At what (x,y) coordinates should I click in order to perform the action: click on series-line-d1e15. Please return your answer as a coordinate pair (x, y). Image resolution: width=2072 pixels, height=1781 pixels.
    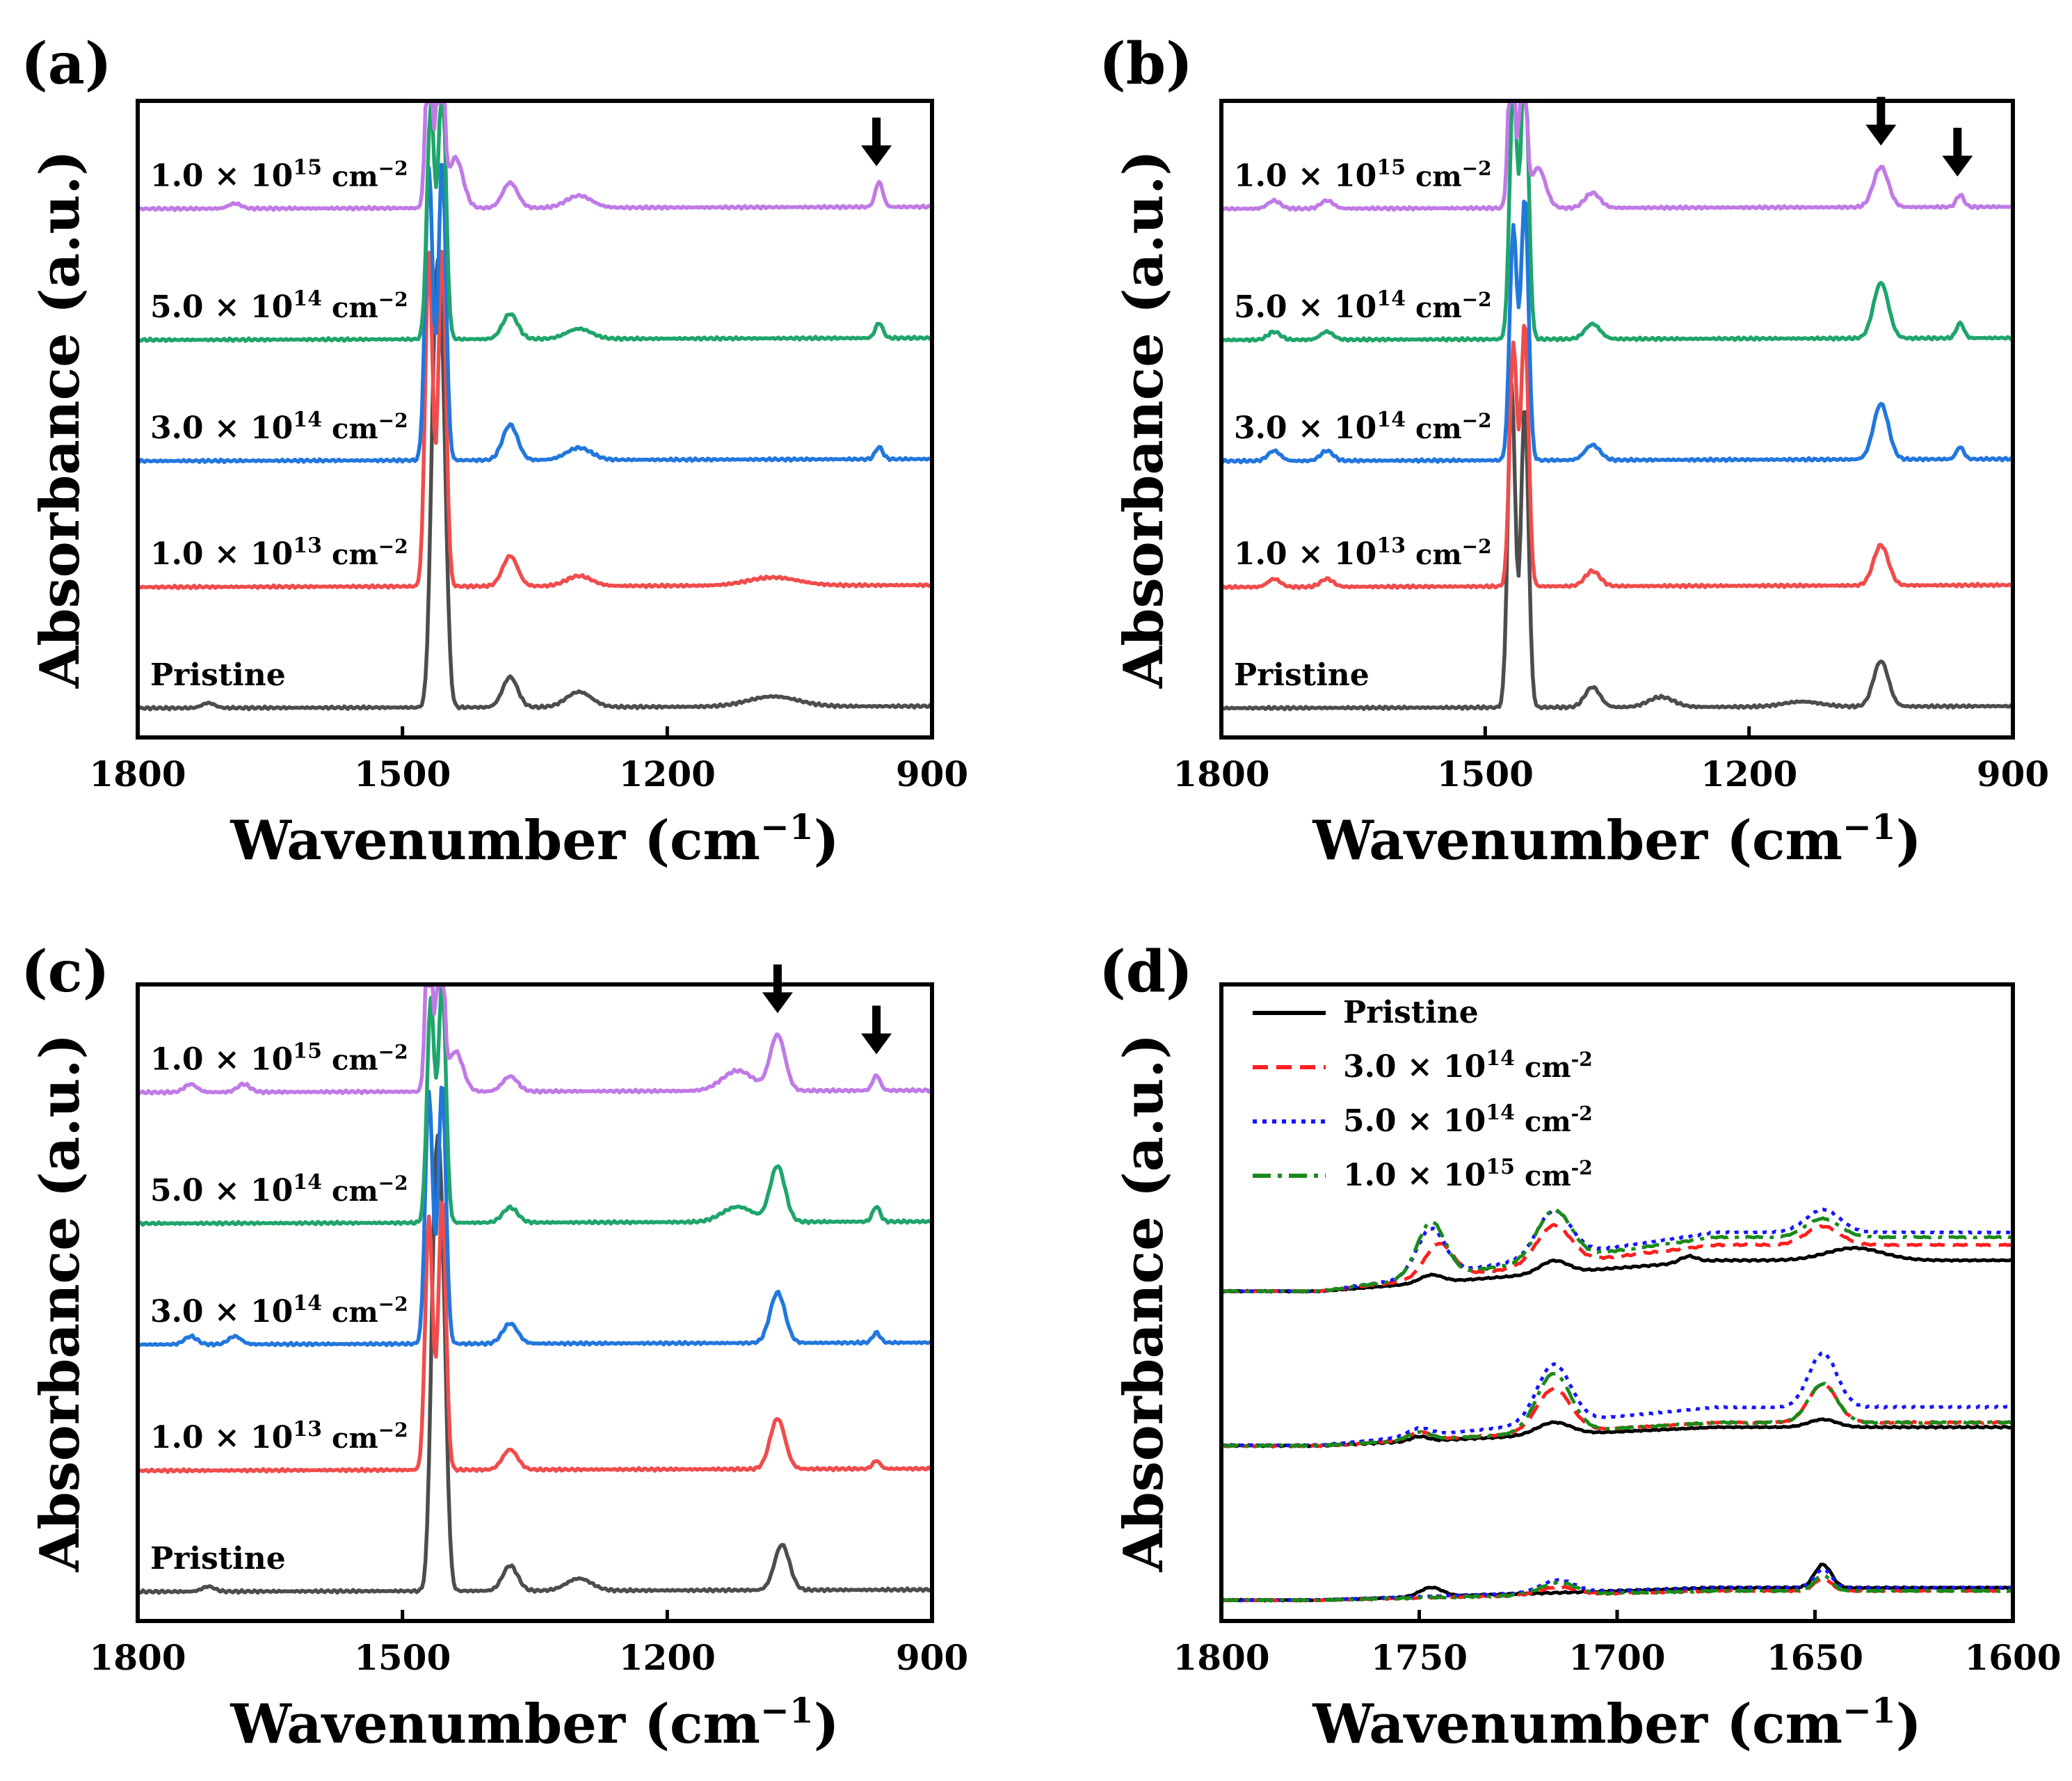
    Looking at the image, I should click on (534, 156).